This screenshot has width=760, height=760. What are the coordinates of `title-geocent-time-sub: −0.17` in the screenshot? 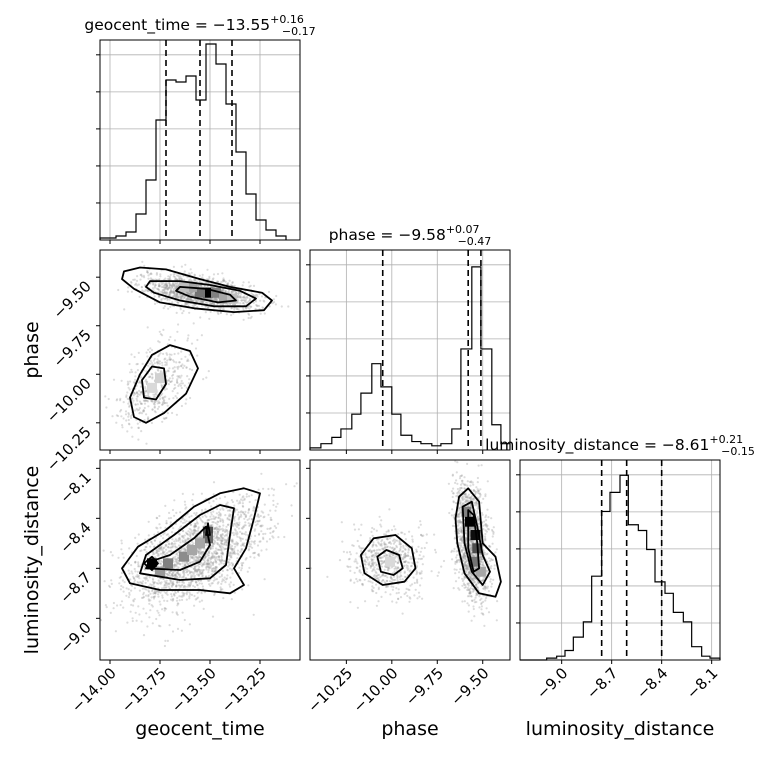 It's located at (299, 31).